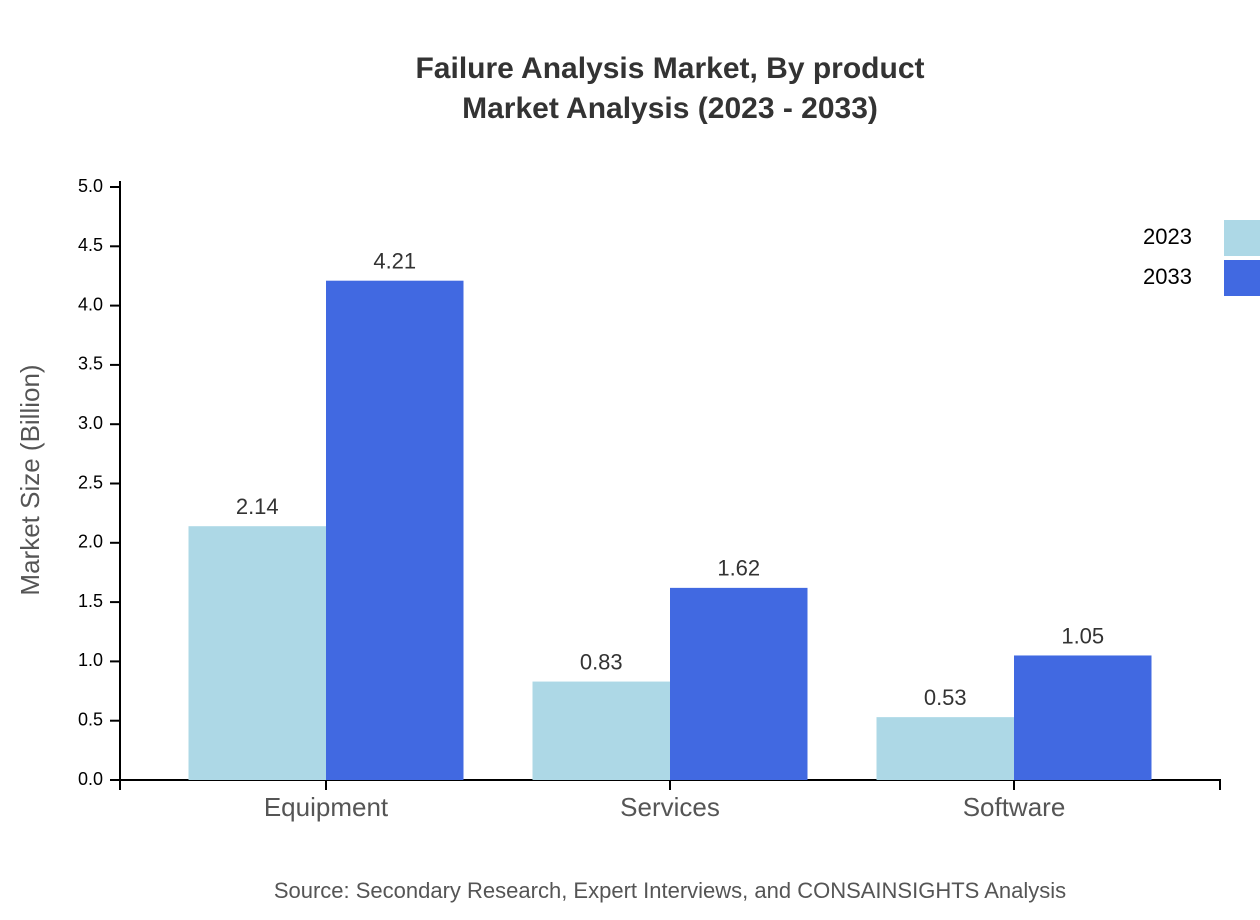  Describe the element at coordinates (90, 423) in the screenshot. I see `y-tick-label: 3.0` at that location.